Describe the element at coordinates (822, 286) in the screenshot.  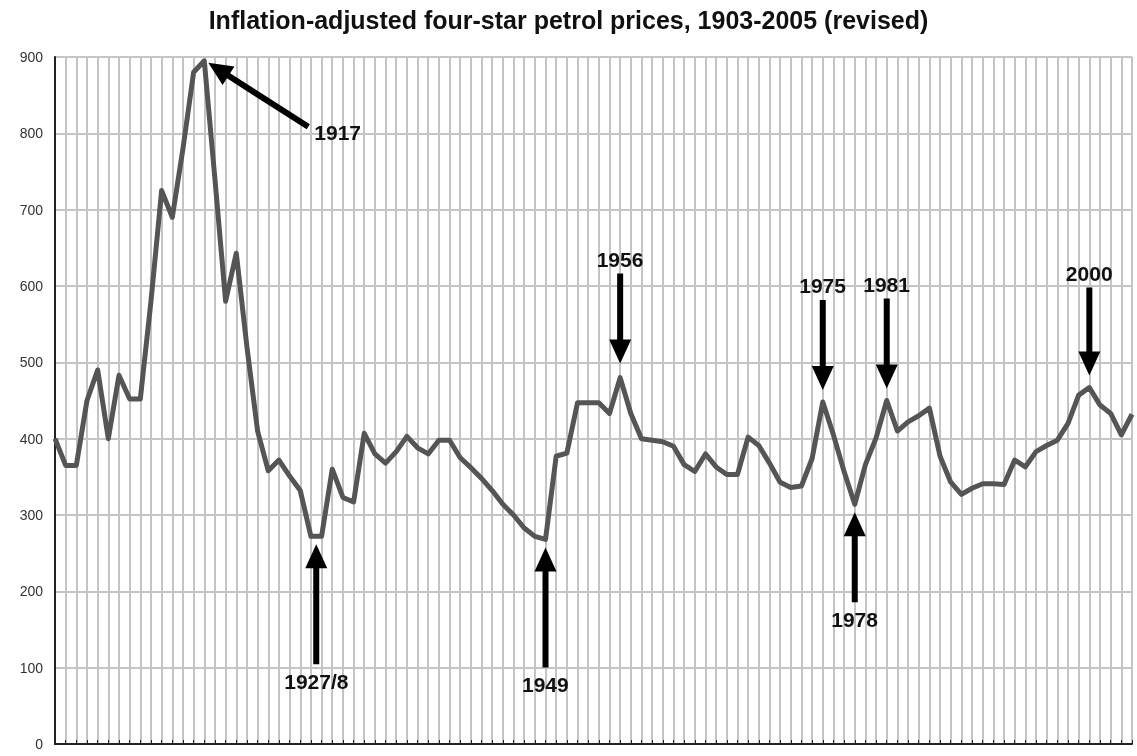
I see `annotation: 1975` at that location.